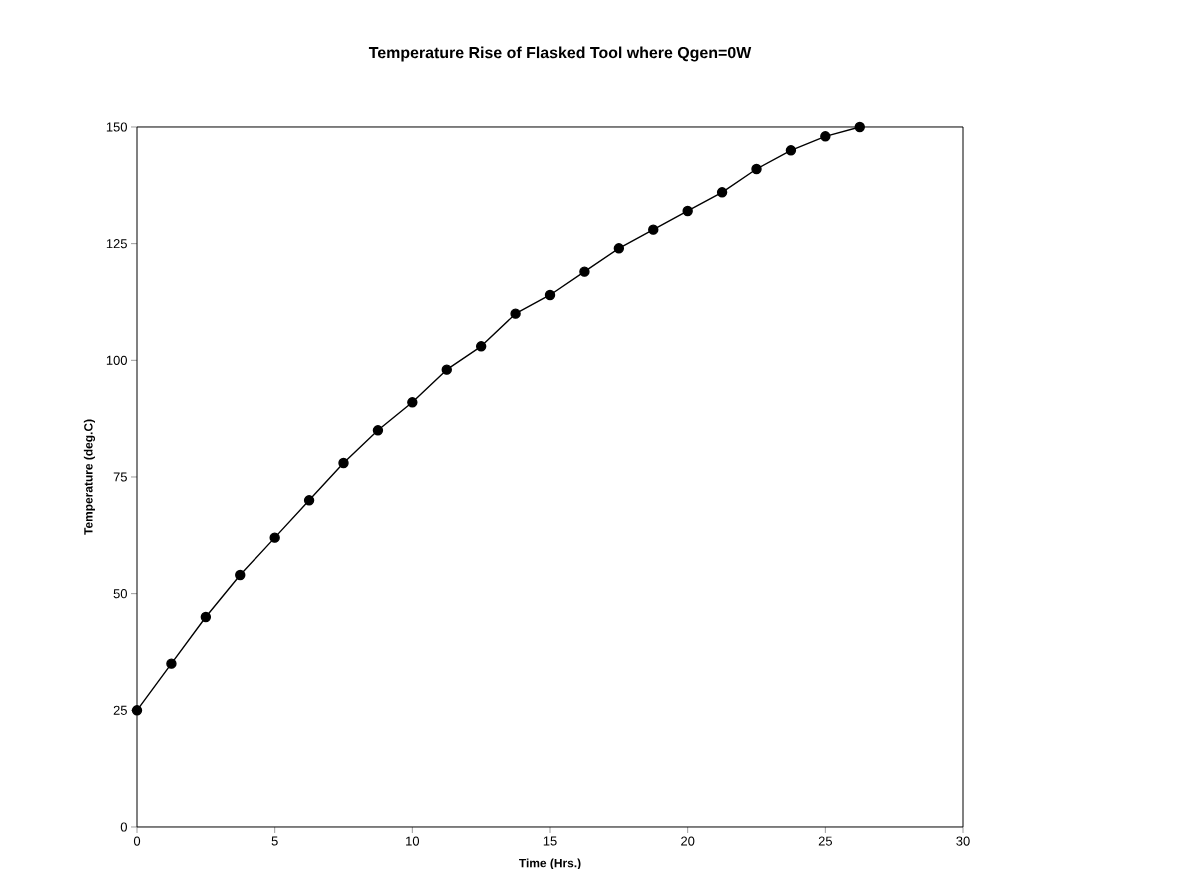 The width and height of the screenshot is (1179, 869). I want to click on y-tick-label: 150, so click(116, 127).